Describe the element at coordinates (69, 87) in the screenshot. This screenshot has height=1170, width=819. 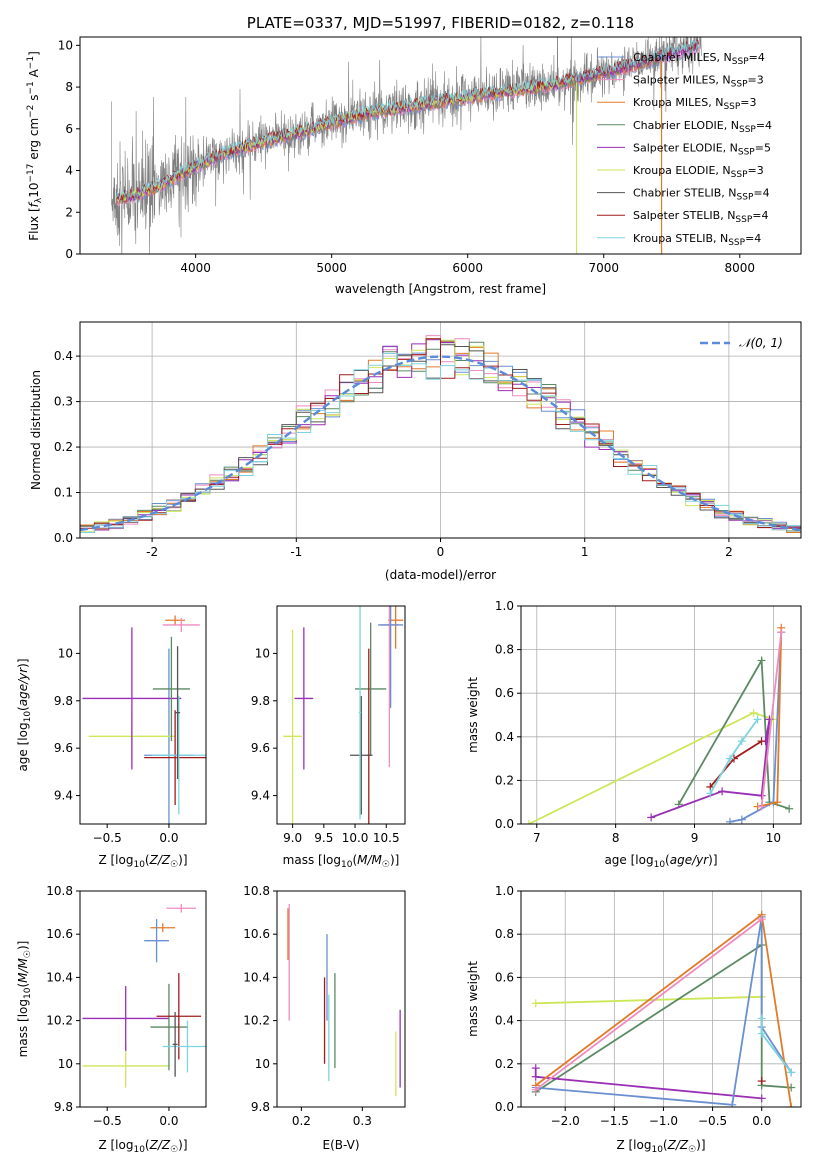
I see `y-tick-label: 8` at that location.